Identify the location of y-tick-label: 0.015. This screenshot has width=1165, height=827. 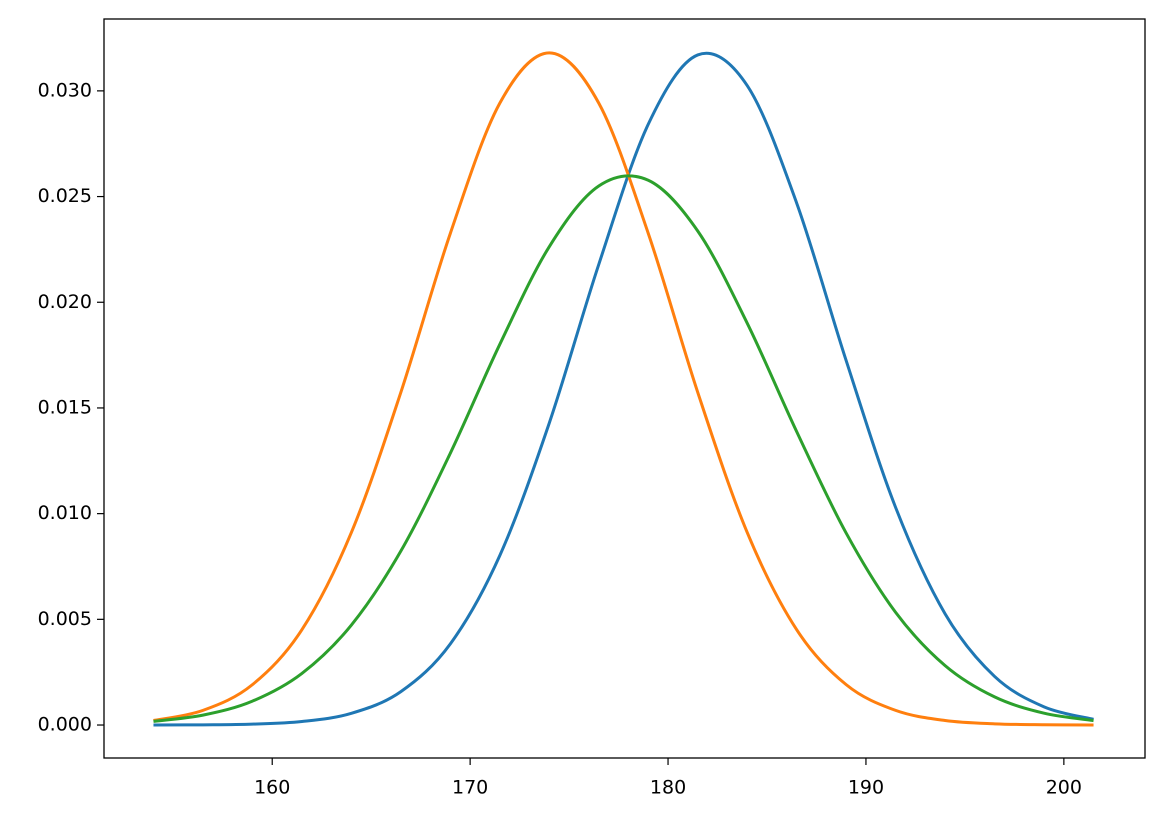
(65, 407).